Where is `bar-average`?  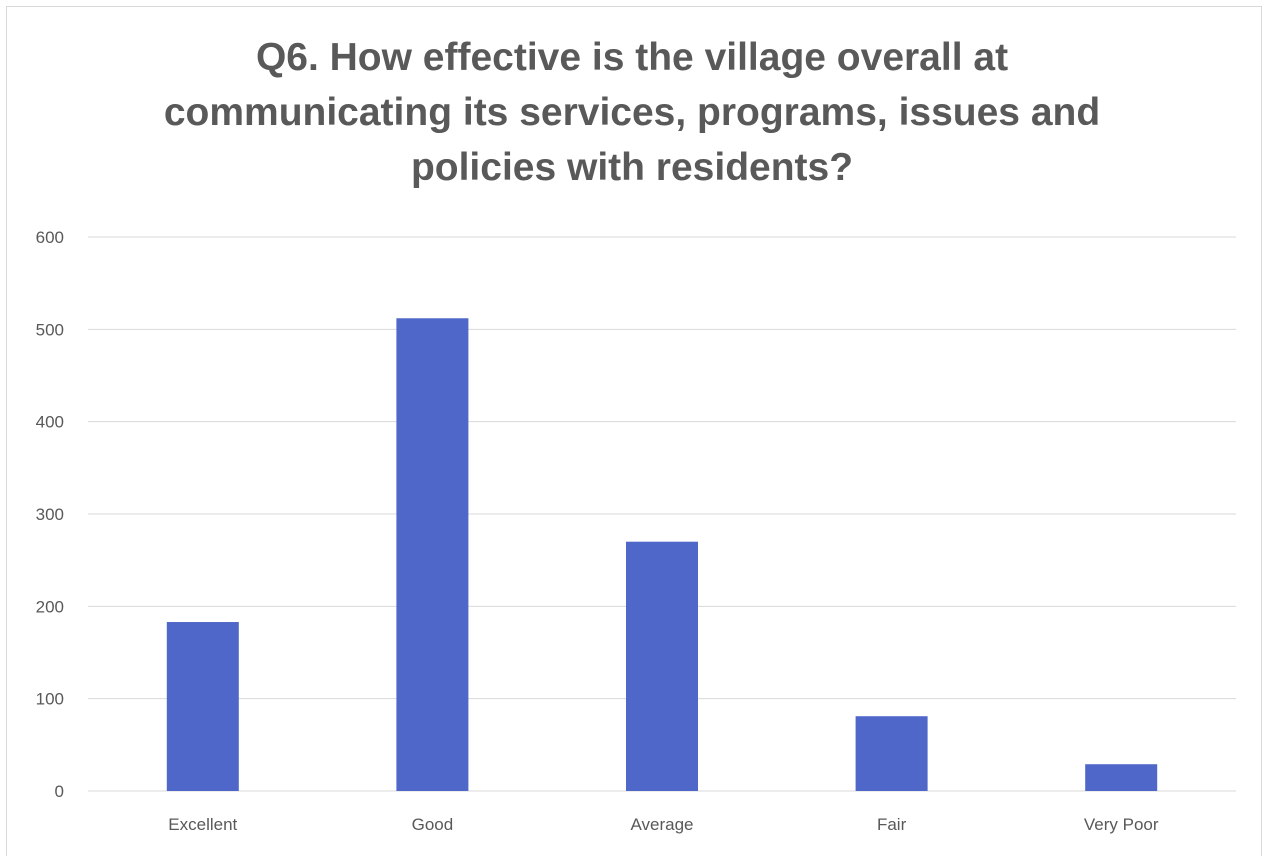
bar-average is located at coordinates (662, 666).